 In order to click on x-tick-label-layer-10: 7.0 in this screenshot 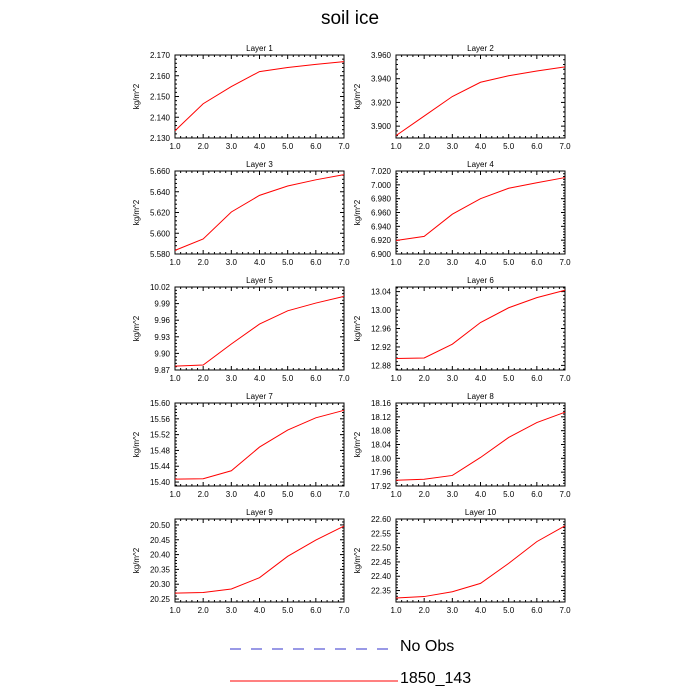, I will do `click(565, 610)`.